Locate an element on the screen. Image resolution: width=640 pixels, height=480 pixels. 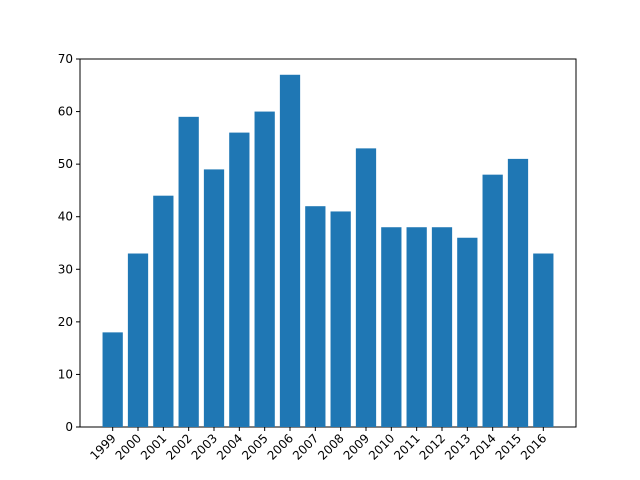
y-tick-label: 40 is located at coordinates (65, 217).